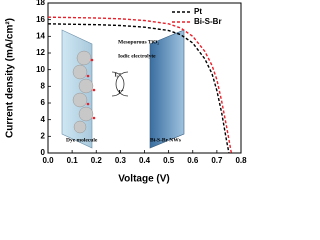 The image size is (320, 240). I want to click on y-tick-label: 2, so click(43, 135).